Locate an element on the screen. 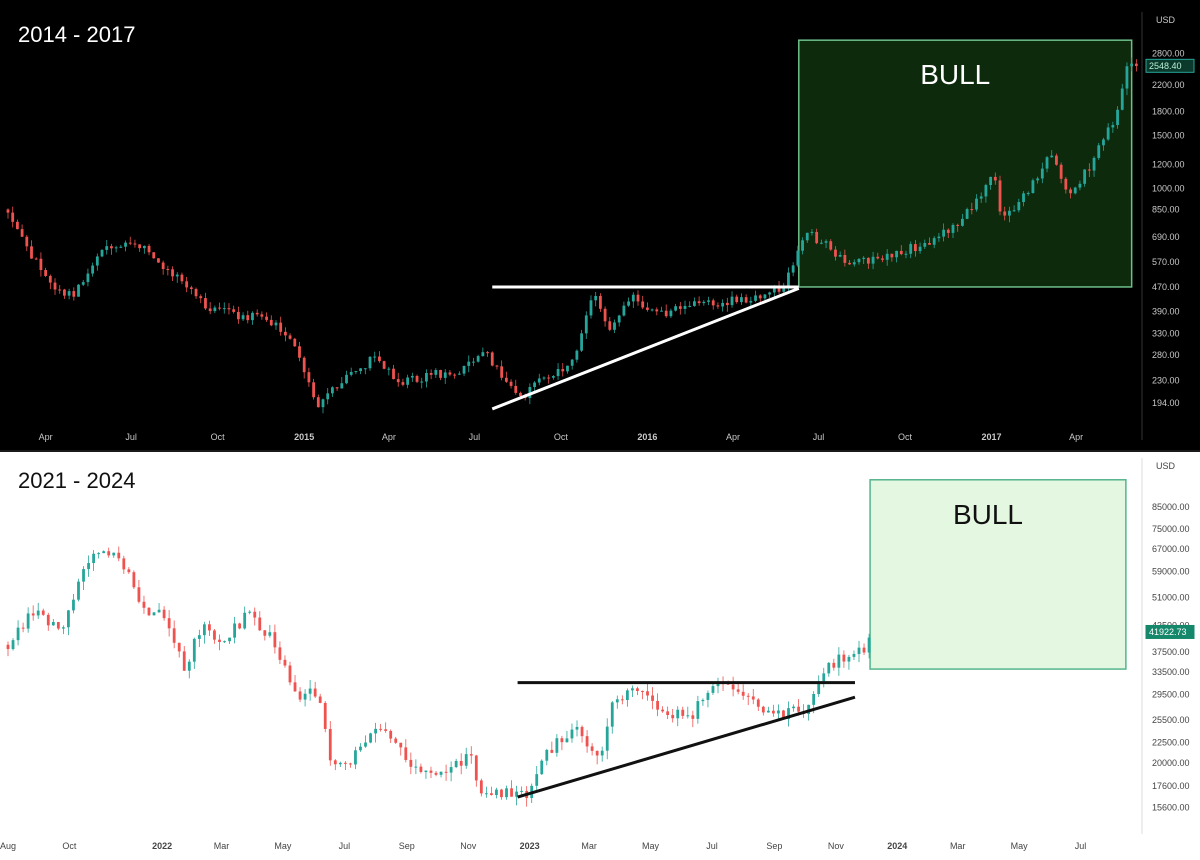 This screenshot has height=860, width=1200. x-tick-label: May is located at coordinates (651, 846).